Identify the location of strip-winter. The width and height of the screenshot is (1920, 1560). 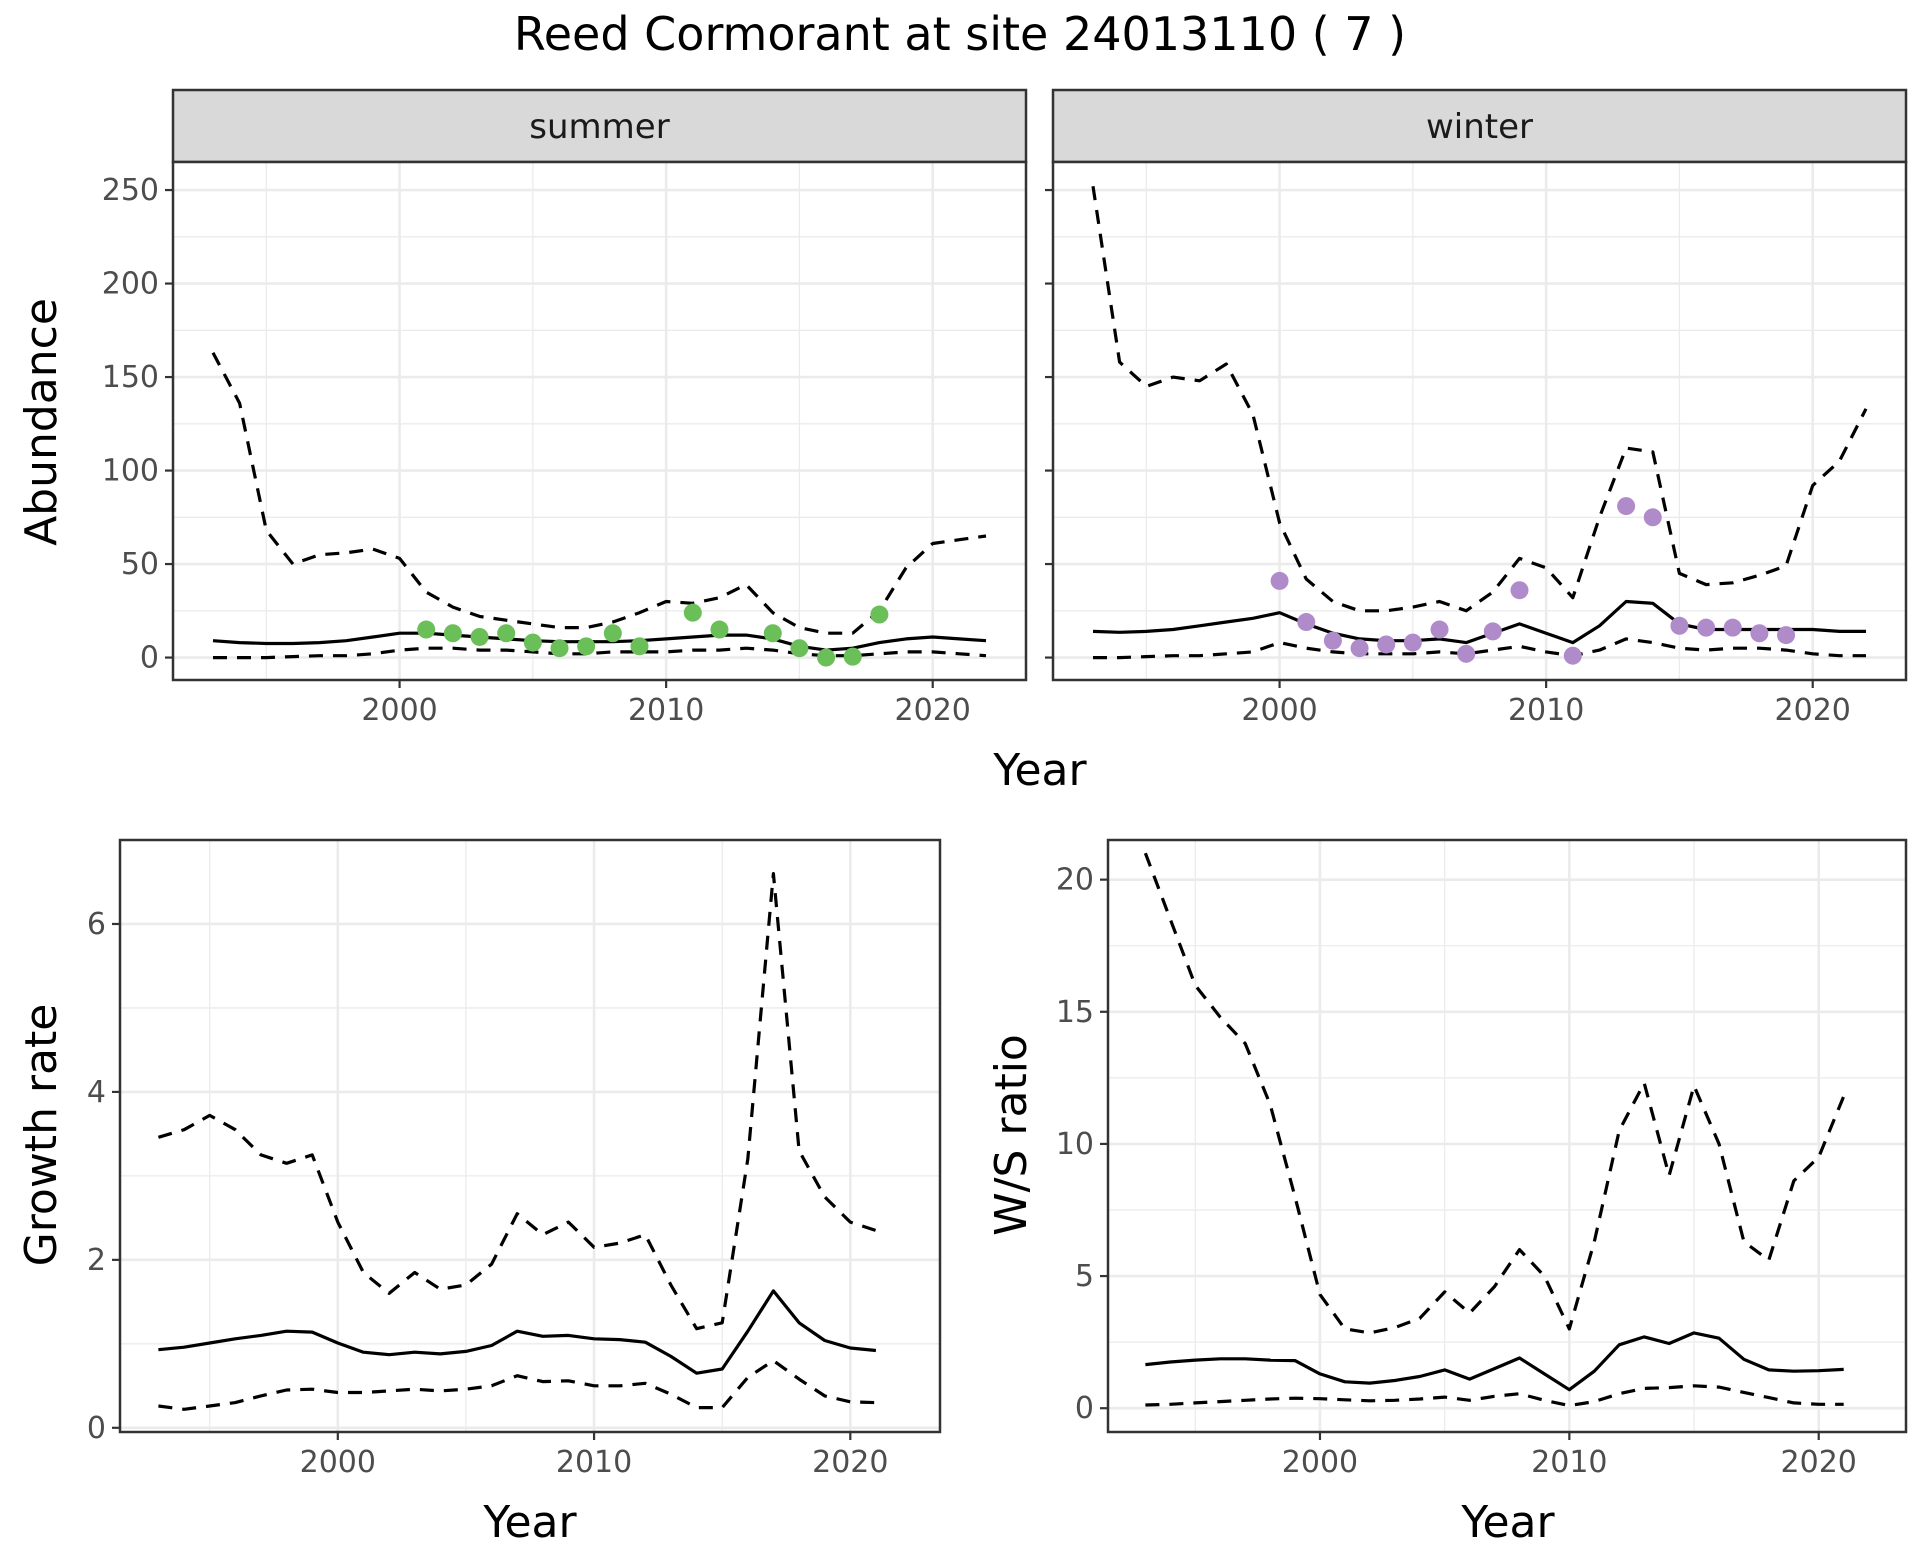
(1479, 126).